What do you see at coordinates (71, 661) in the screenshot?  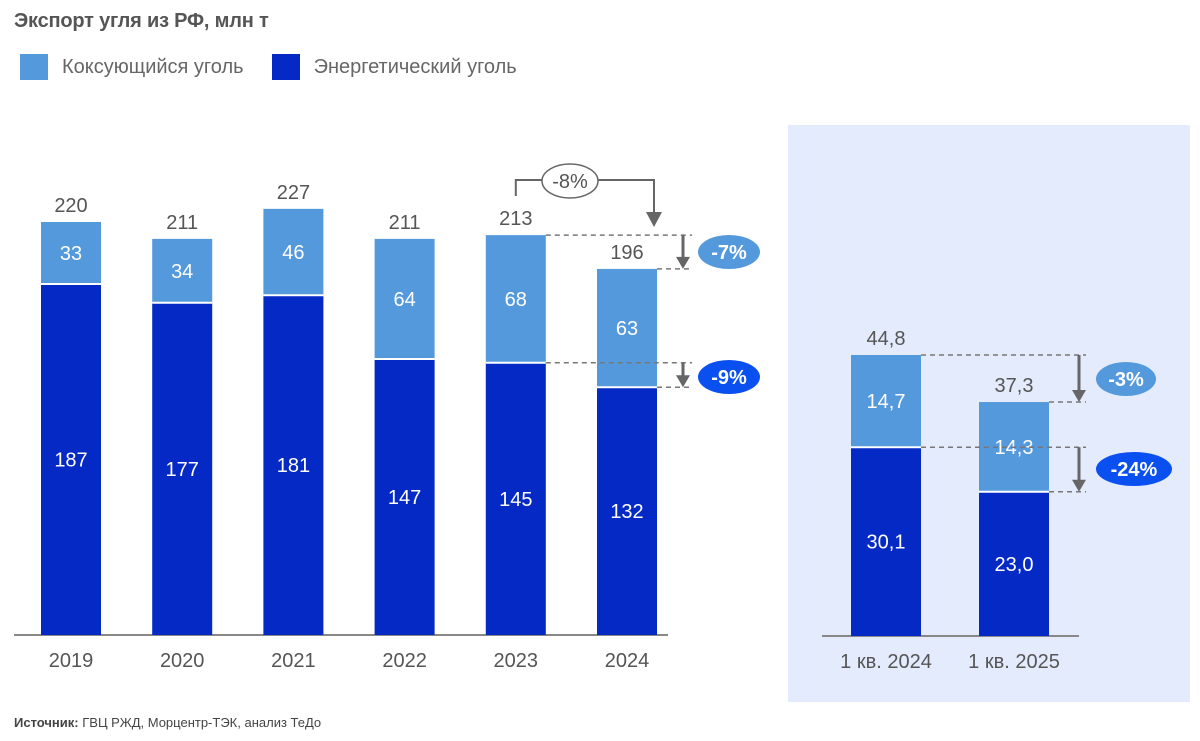 I see `x-tick-label: 2019` at bounding box center [71, 661].